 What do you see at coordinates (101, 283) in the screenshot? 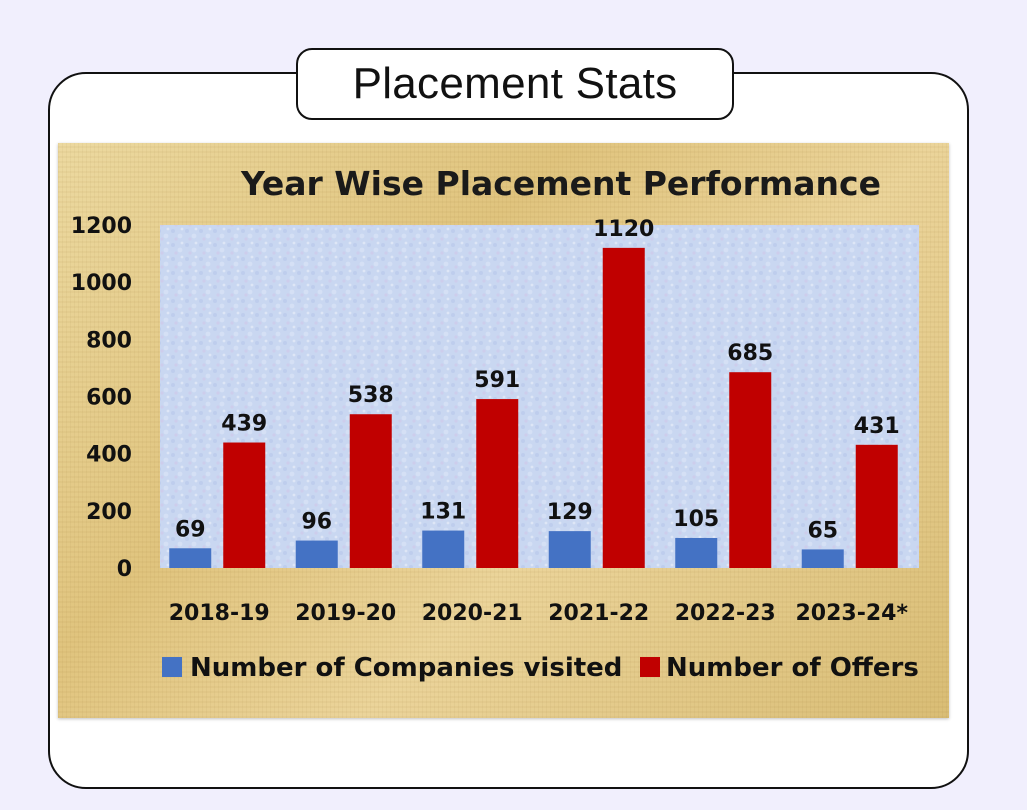
I see `y-tick-label: 1000` at bounding box center [101, 283].